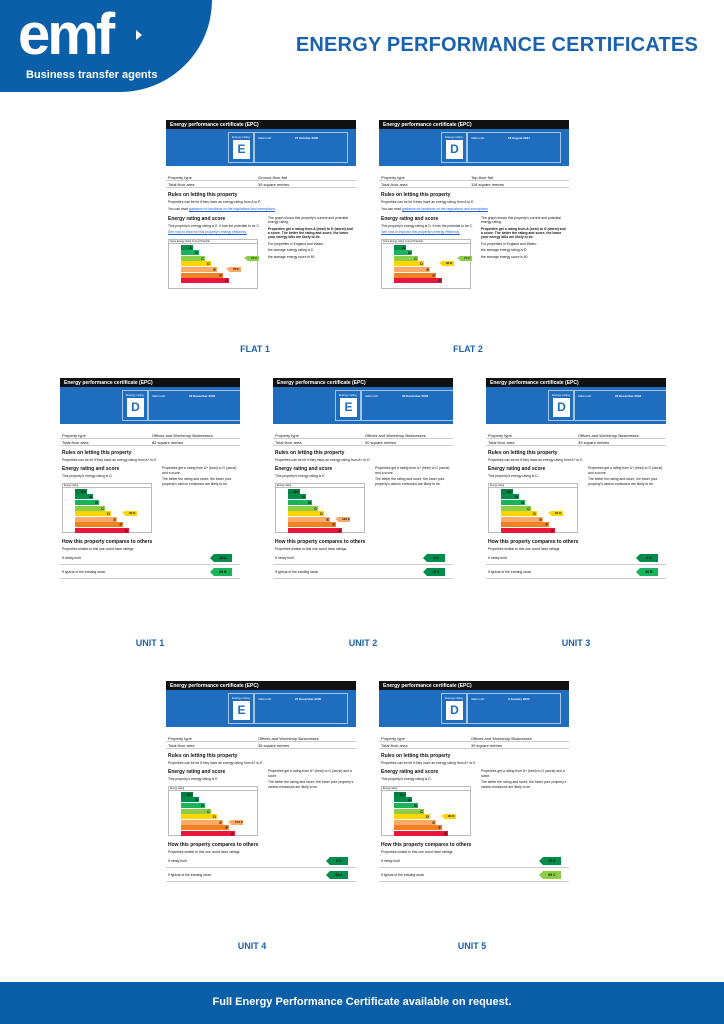  What do you see at coordinates (647, 558) in the screenshot?
I see `newly-built-row-score-badge: 6 A` at bounding box center [647, 558].